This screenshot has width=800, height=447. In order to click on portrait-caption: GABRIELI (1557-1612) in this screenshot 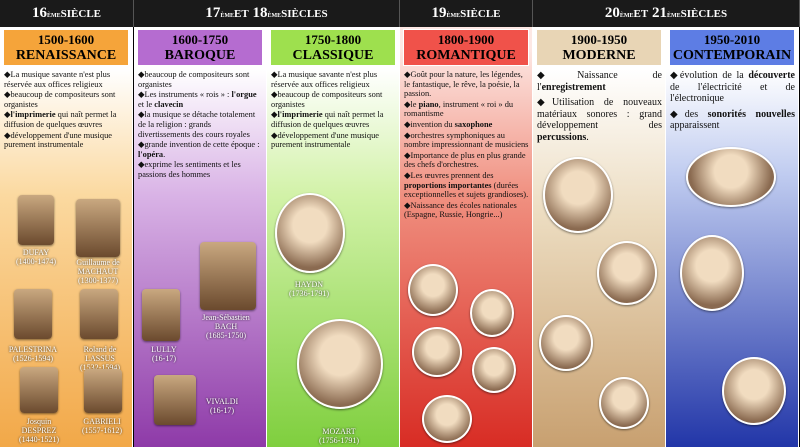, I will do `click(102, 426)`.